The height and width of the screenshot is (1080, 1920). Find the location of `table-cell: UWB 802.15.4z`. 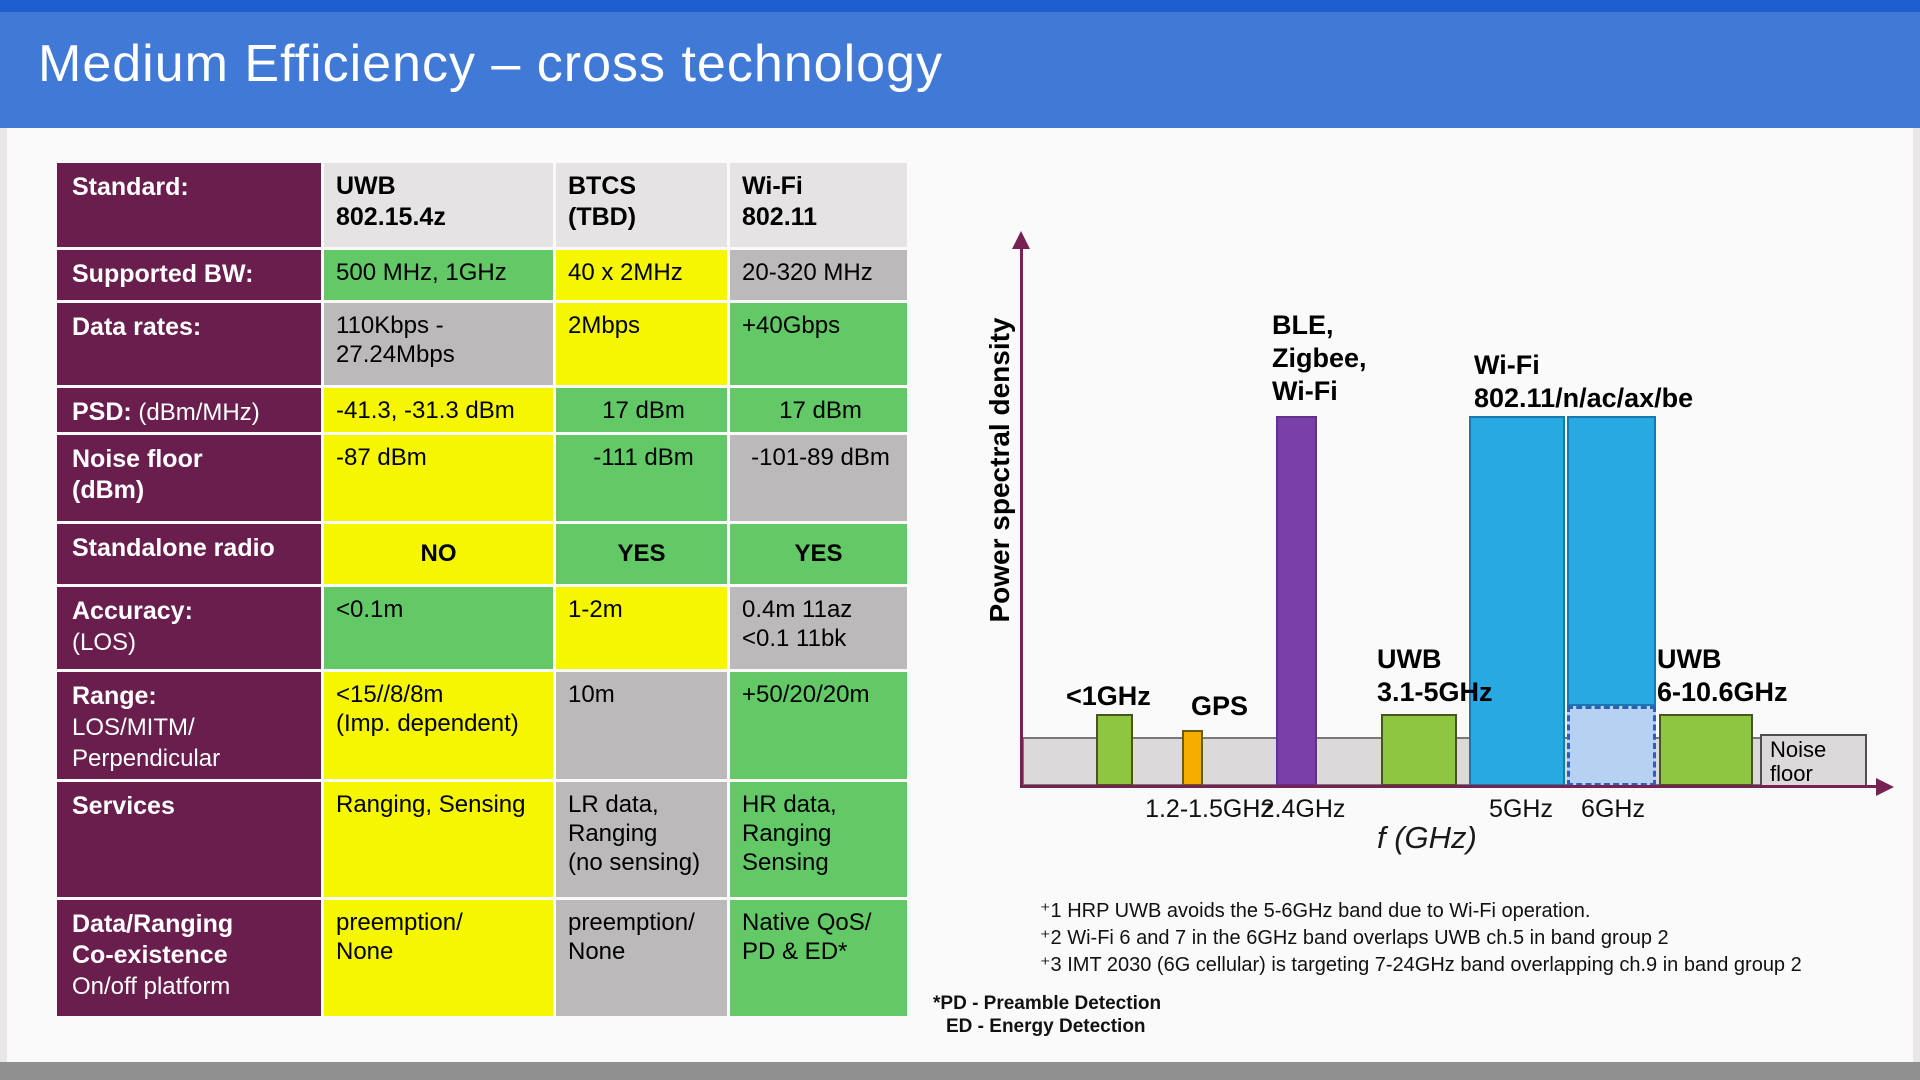

table-cell: UWB 802.15.4z is located at coordinates (438, 205).